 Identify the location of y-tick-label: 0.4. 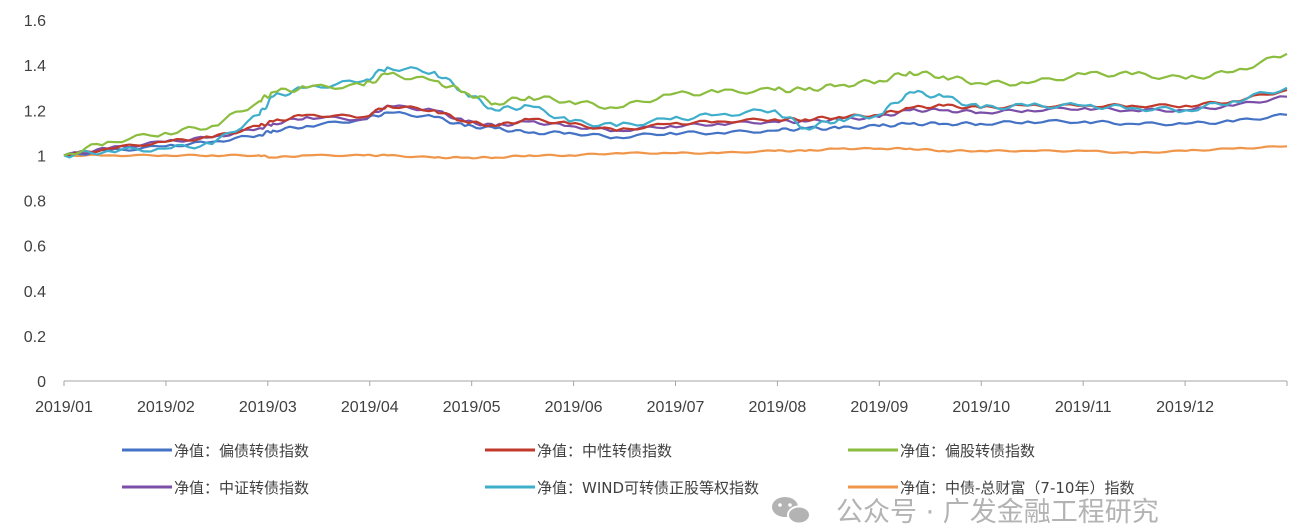
(35, 292).